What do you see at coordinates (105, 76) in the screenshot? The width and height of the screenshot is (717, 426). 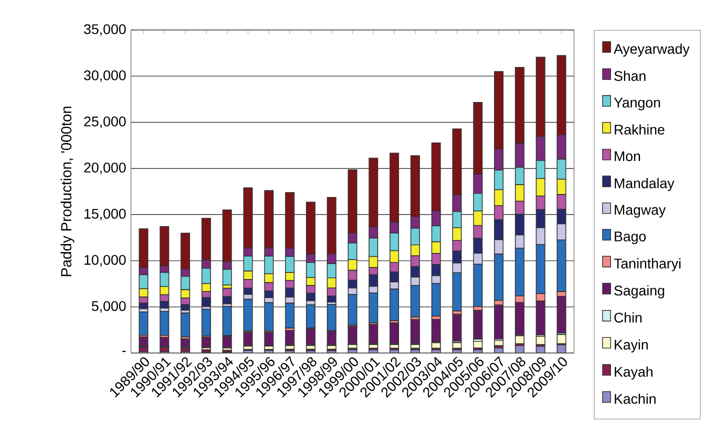 I see `y-tick-label: 30,000` at bounding box center [105, 76].